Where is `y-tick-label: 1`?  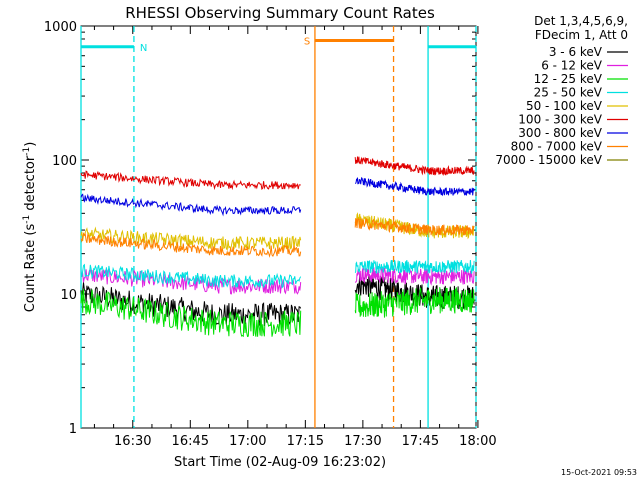
y-tick-label: 1 is located at coordinates (73, 429).